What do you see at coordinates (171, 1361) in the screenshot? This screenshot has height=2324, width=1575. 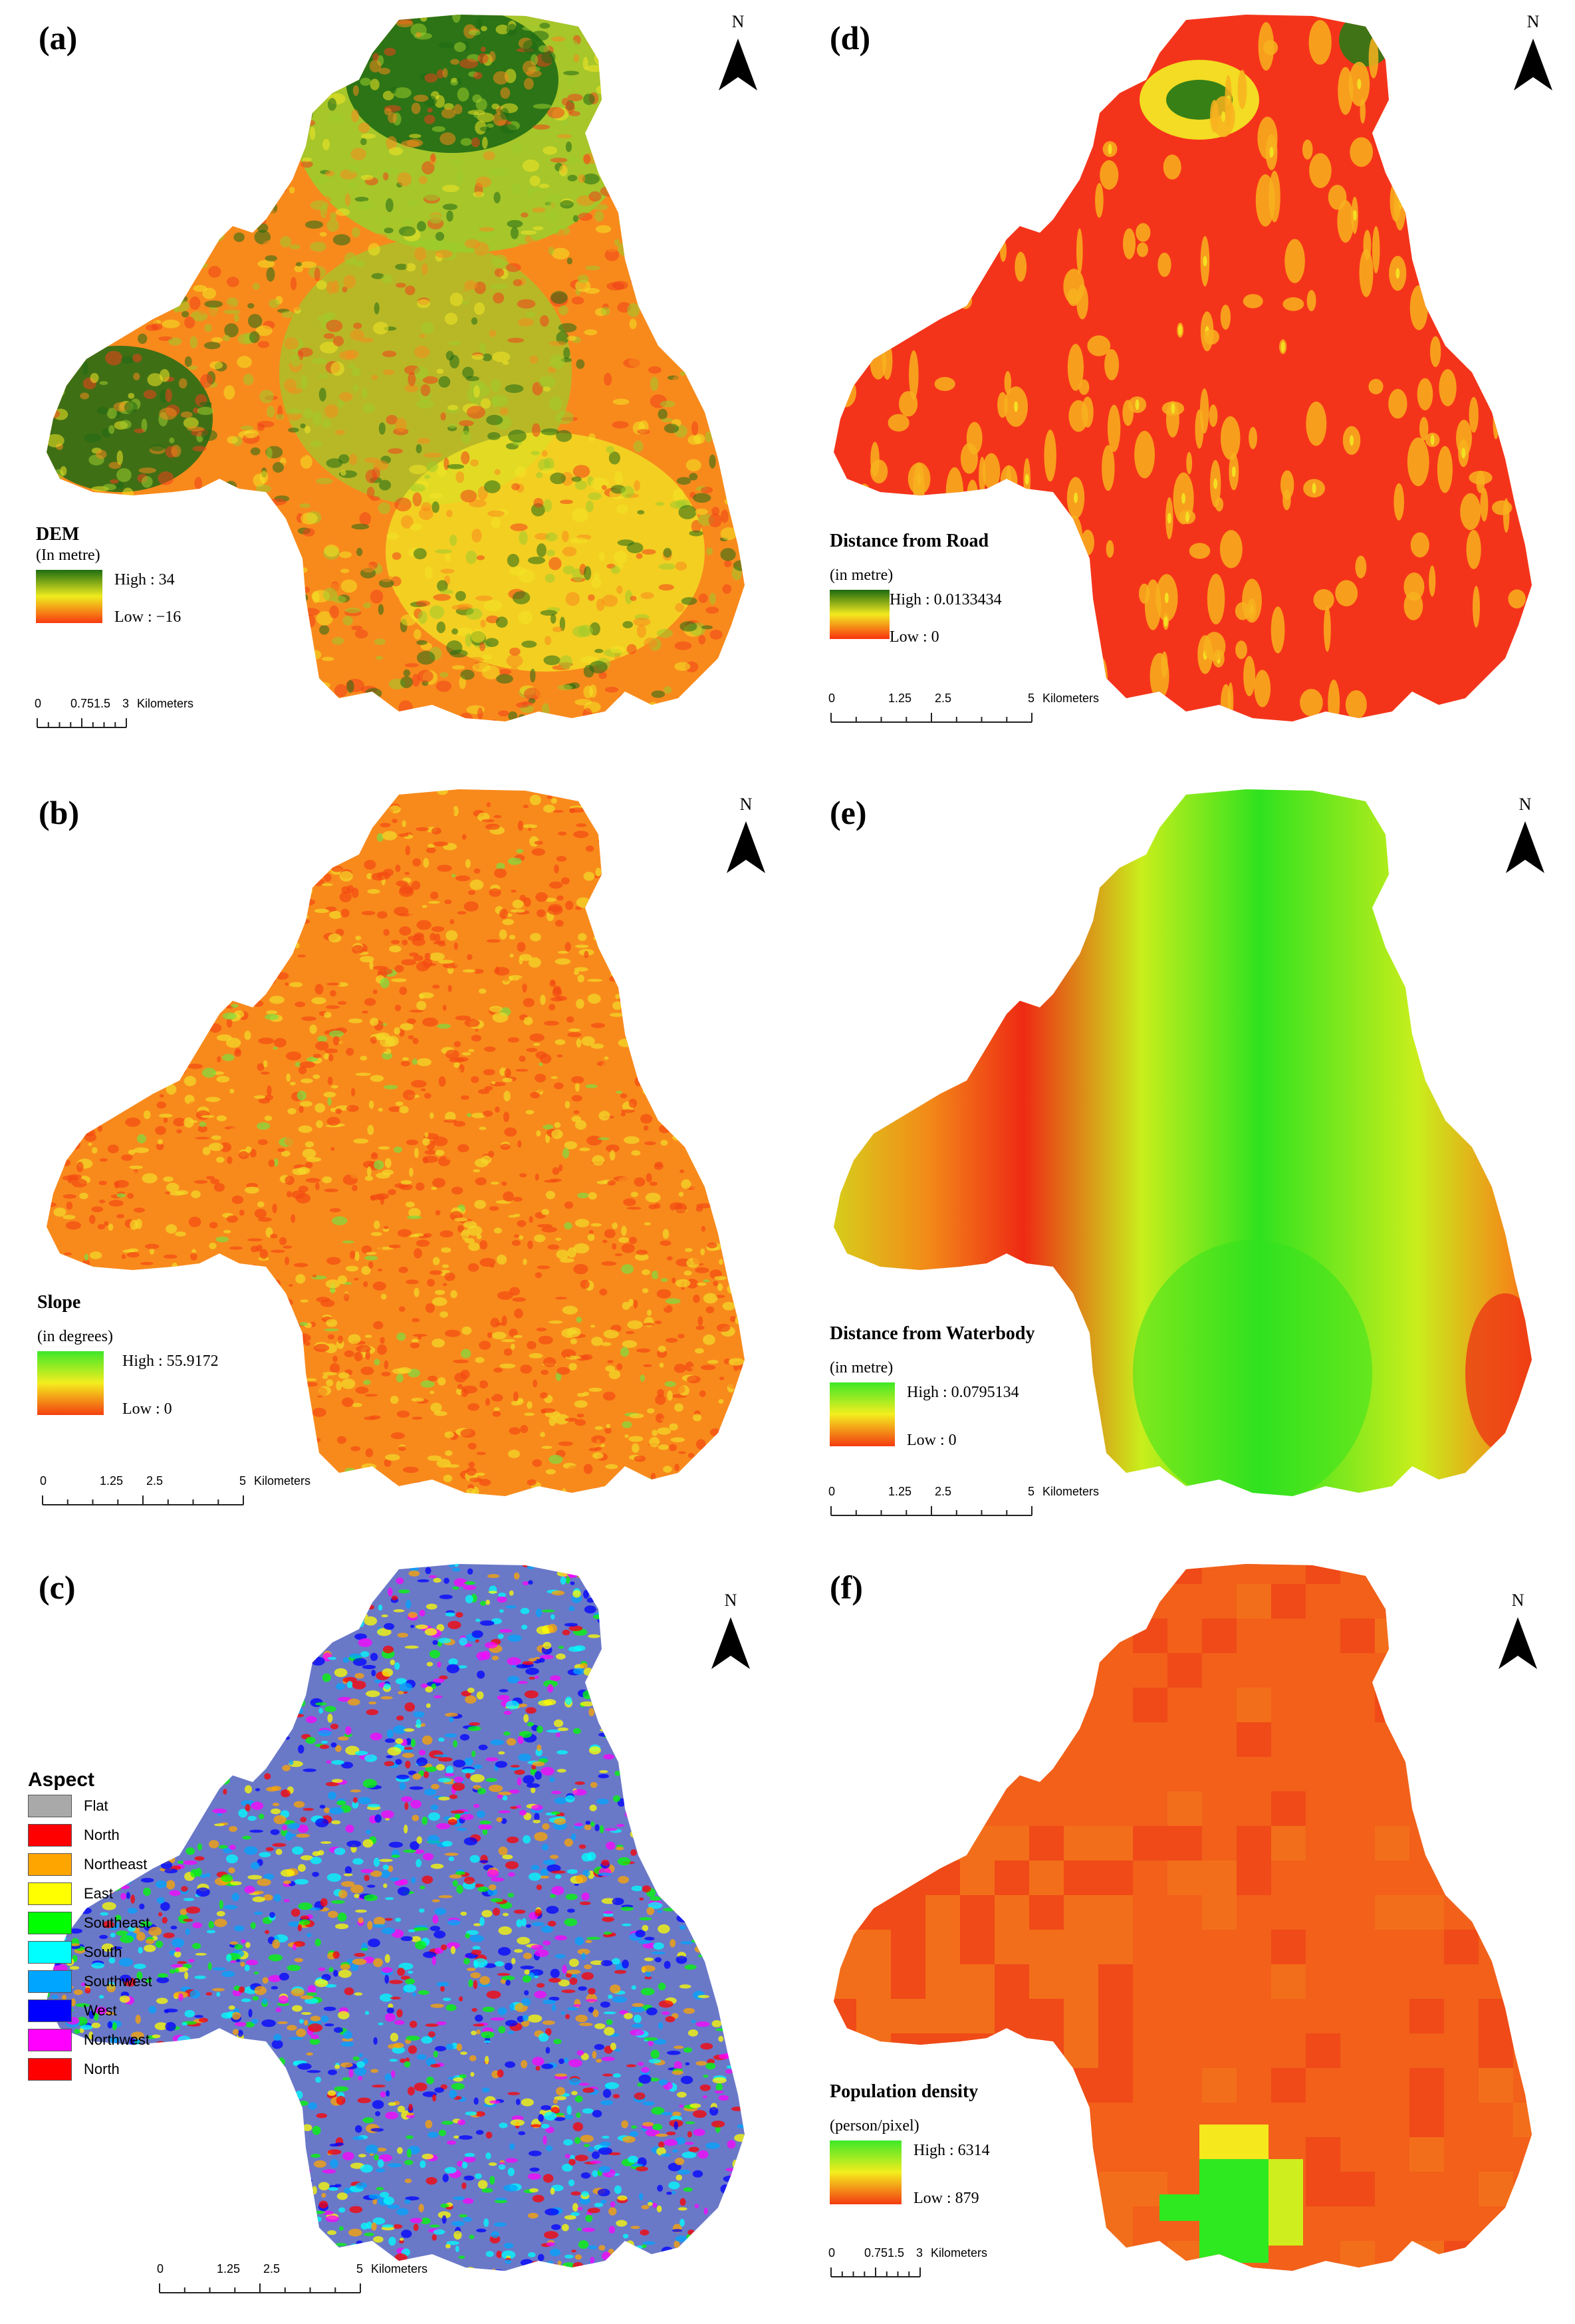 I see `legend-high: High : 55.9172` at bounding box center [171, 1361].